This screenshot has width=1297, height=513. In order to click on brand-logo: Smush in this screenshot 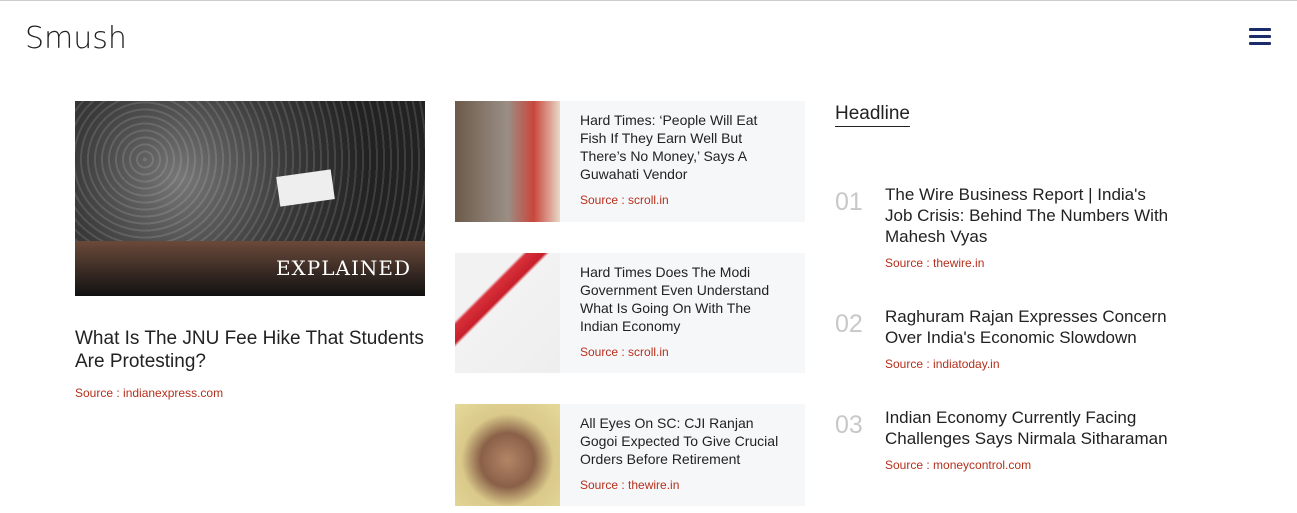, I will do `click(76, 38)`.